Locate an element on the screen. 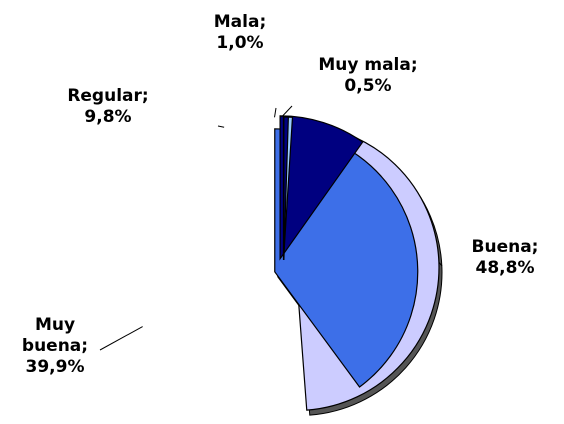 The width and height of the screenshot is (564, 424). category-line: Mala; is located at coordinates (240, 22).